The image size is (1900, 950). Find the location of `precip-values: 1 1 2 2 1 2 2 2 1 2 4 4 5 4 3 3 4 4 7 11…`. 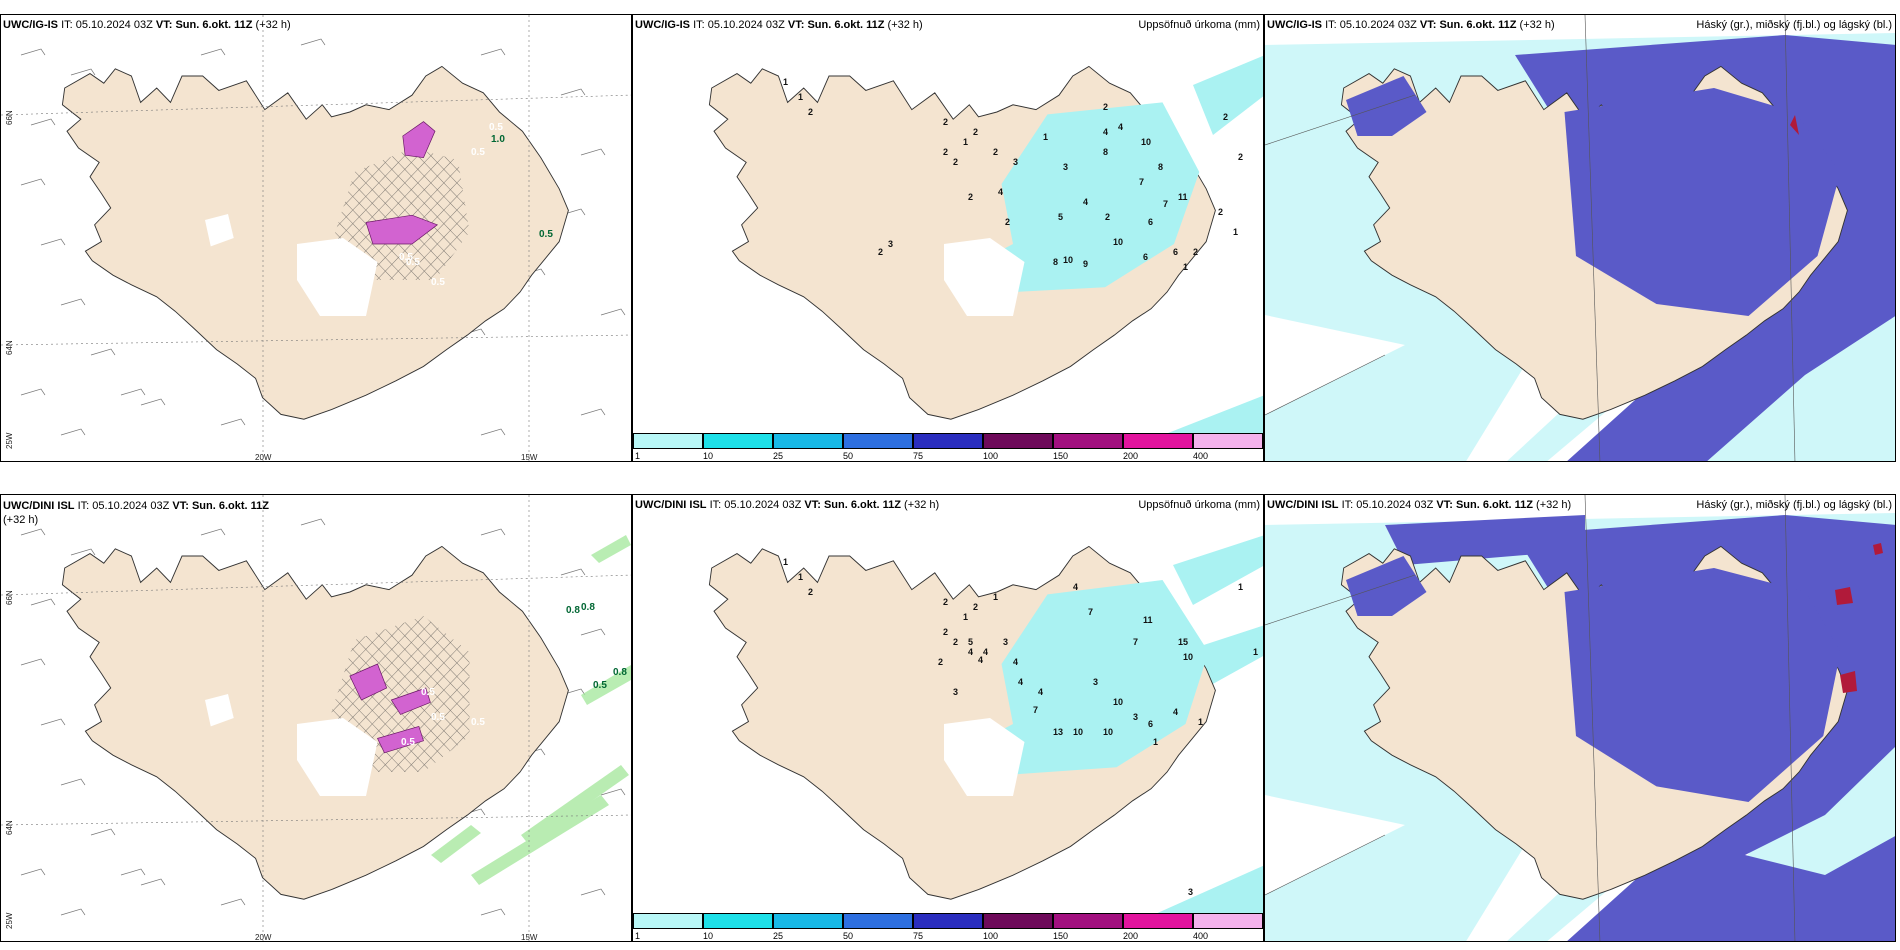

precip-values: 1 1 2 2 1 2 2 2 1 2 4 4 5 4 3 3 4 4 7 11… is located at coordinates (1020, 727).